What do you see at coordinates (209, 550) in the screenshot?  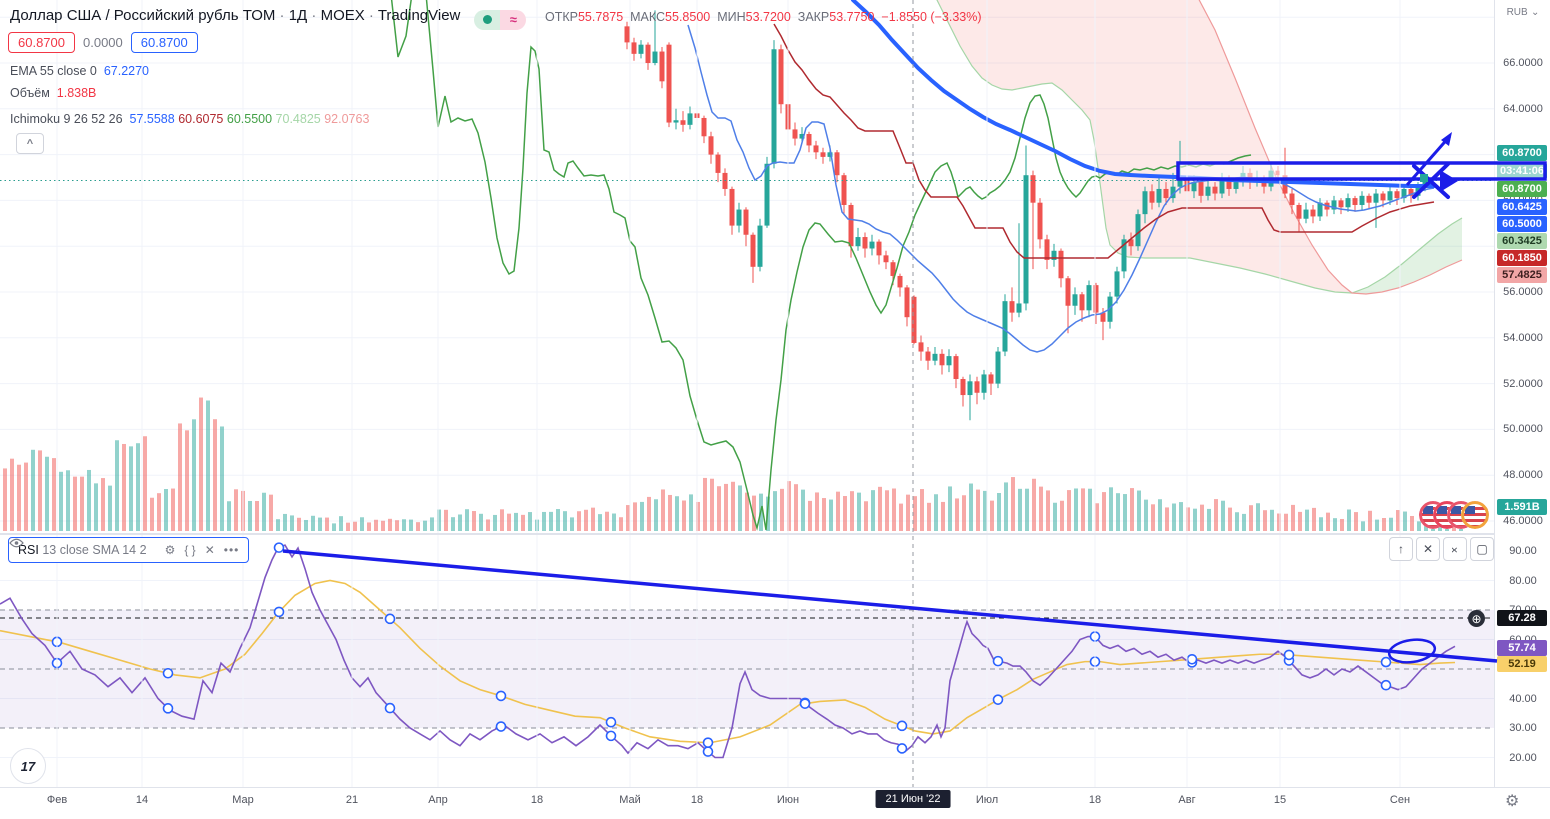 I see `remove-indicator-icon: ✕` at bounding box center [209, 550].